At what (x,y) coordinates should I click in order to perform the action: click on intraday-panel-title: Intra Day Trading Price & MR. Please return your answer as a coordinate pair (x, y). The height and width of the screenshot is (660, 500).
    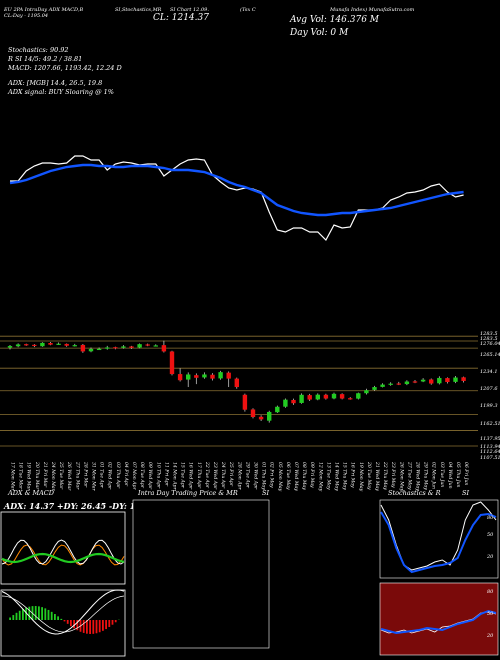
    Looking at the image, I should click on (188, 493).